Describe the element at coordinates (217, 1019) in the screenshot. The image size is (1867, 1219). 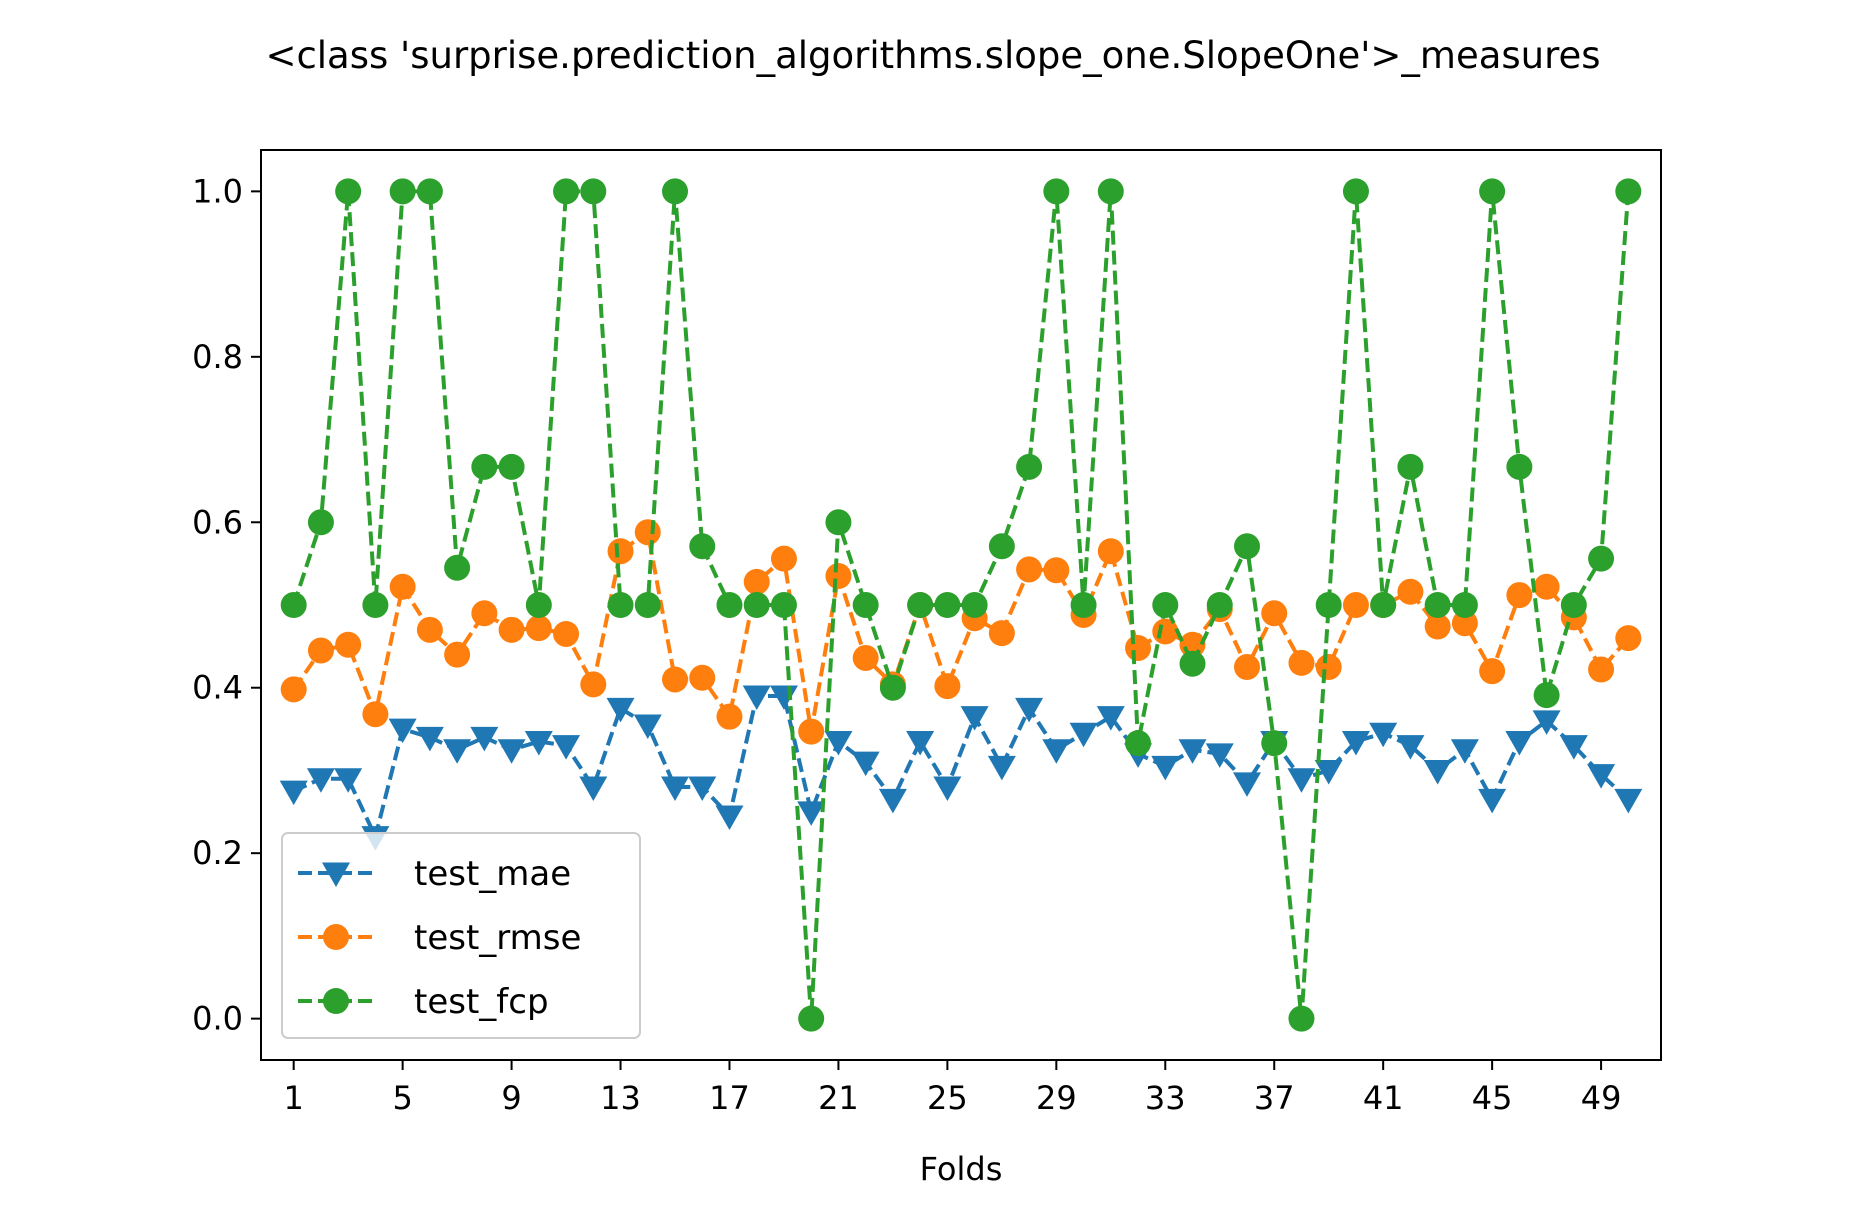
I see `y-tick-label: 0.0` at that location.